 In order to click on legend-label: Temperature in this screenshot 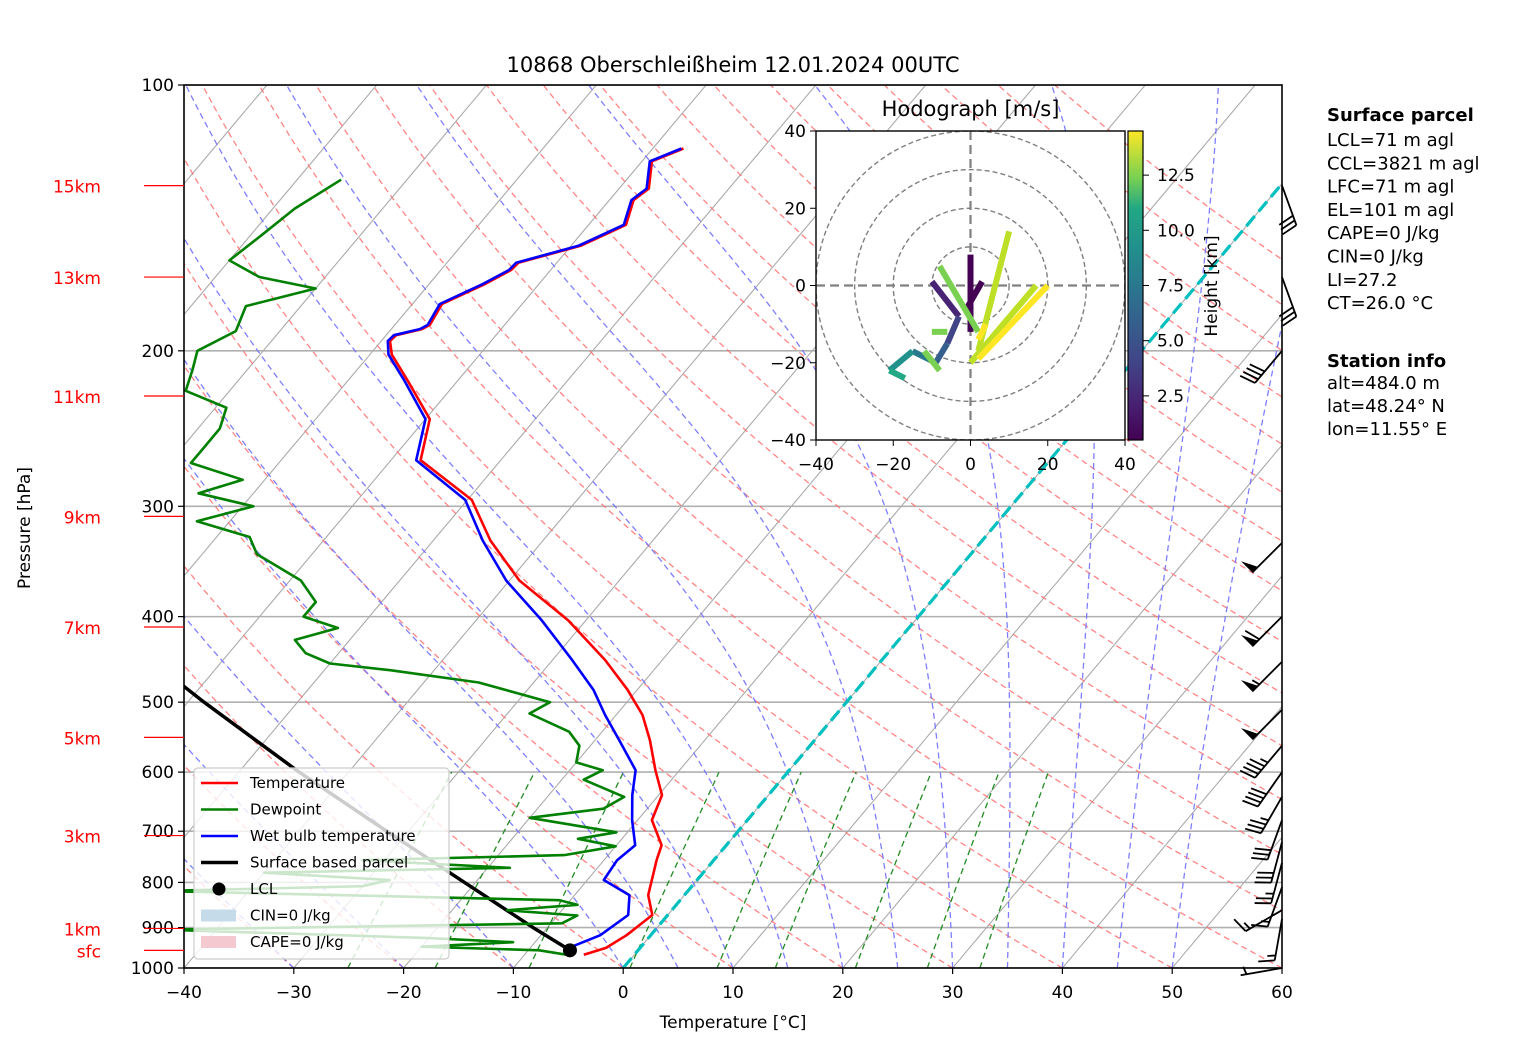, I will do `click(297, 783)`.